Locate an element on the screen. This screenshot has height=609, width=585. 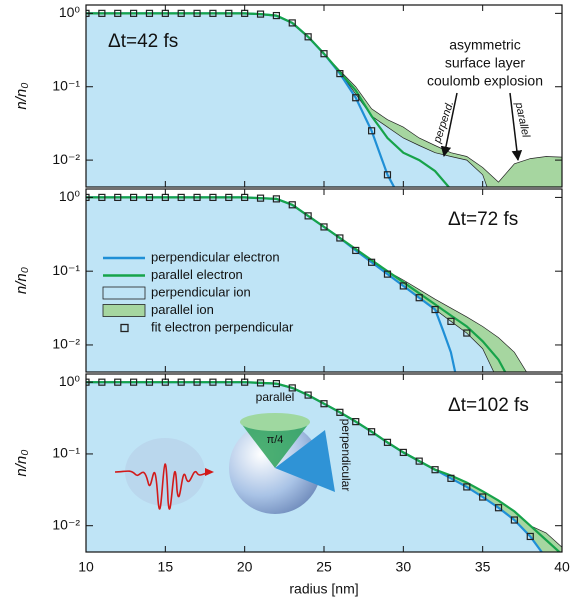
panel-label: Δt=72 fs is located at coordinates (483, 219).